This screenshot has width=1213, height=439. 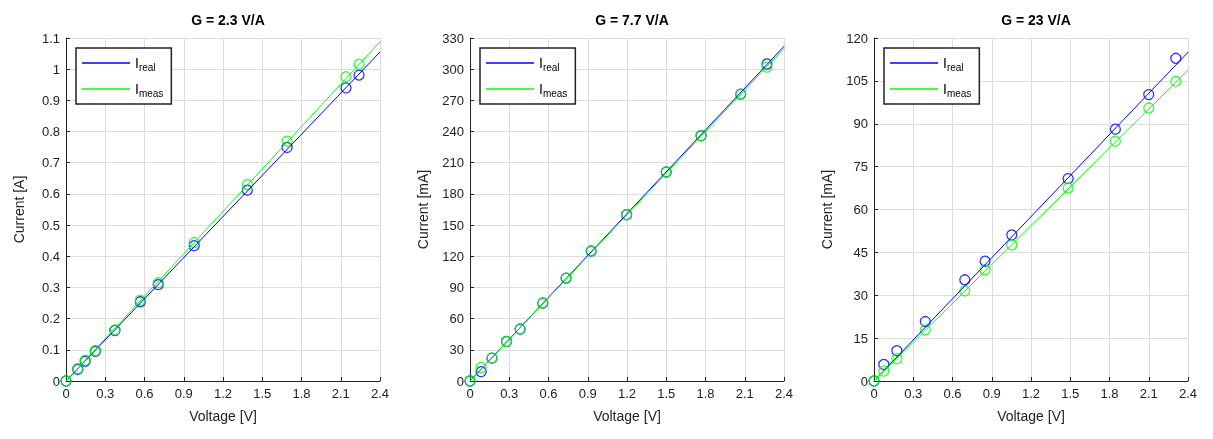 I want to click on y-tick-label: 0.5, so click(x=50, y=225).